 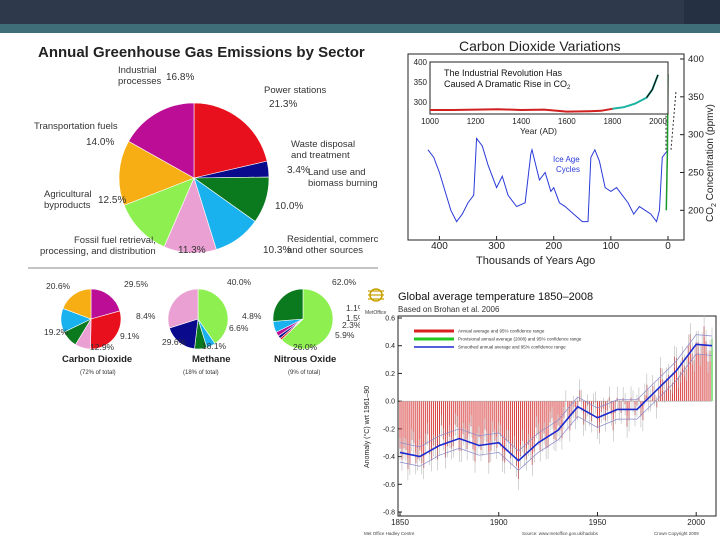 What do you see at coordinates (538, 131) in the screenshot?
I see `co2-inset-xlabel: Year (AD)` at bounding box center [538, 131].